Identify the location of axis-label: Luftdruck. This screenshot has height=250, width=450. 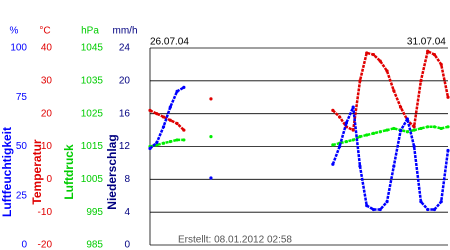
(69, 172).